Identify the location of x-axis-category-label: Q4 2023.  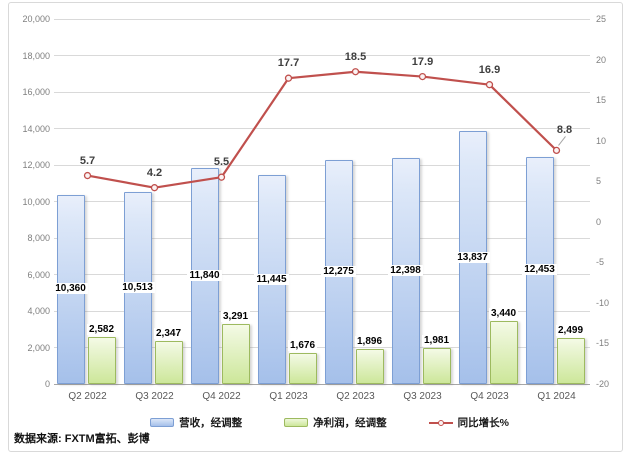
(489, 396).